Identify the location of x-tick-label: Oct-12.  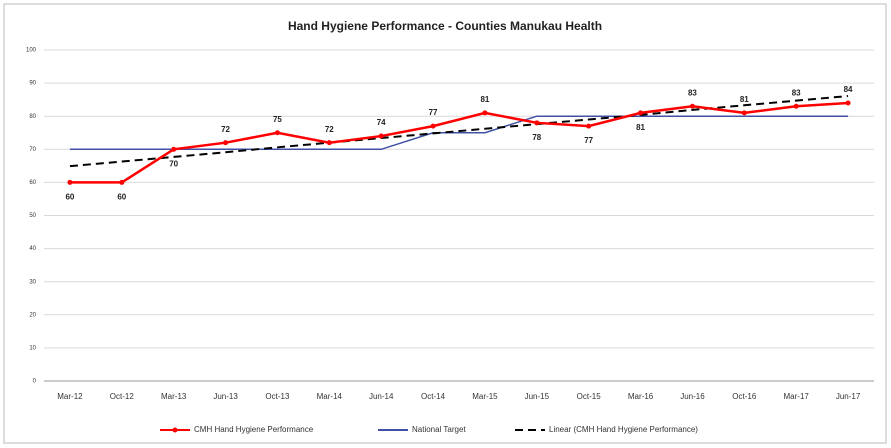
(122, 396).